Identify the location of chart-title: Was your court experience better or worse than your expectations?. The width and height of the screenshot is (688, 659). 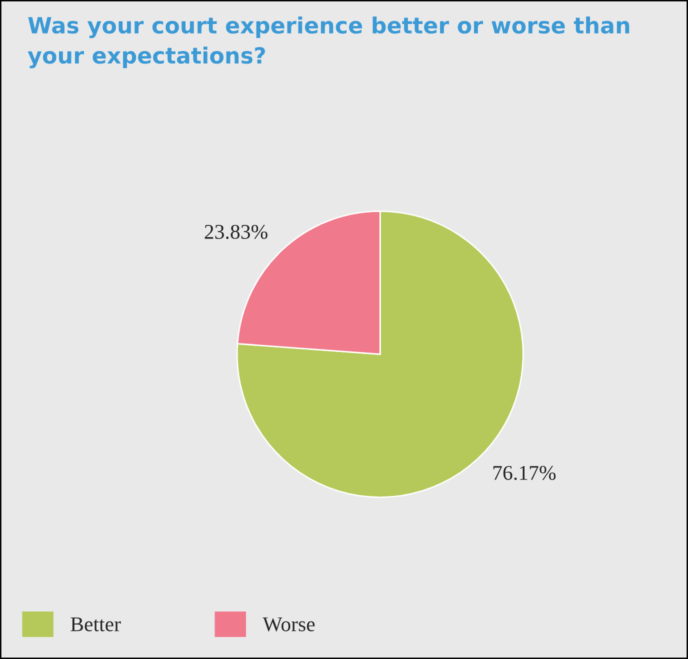
(329, 42).